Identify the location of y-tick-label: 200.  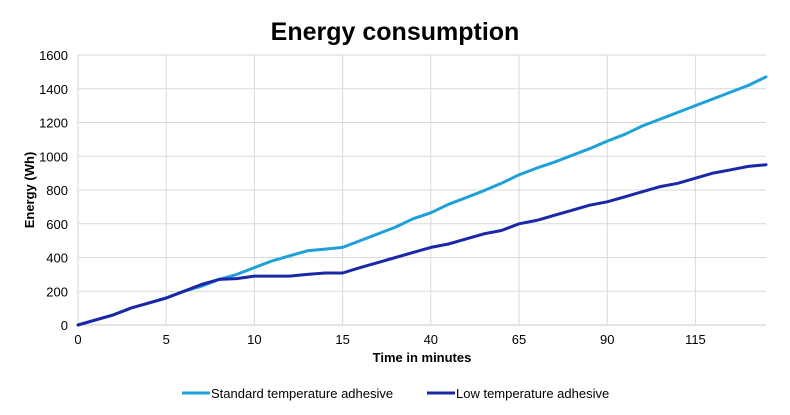
(57, 291).